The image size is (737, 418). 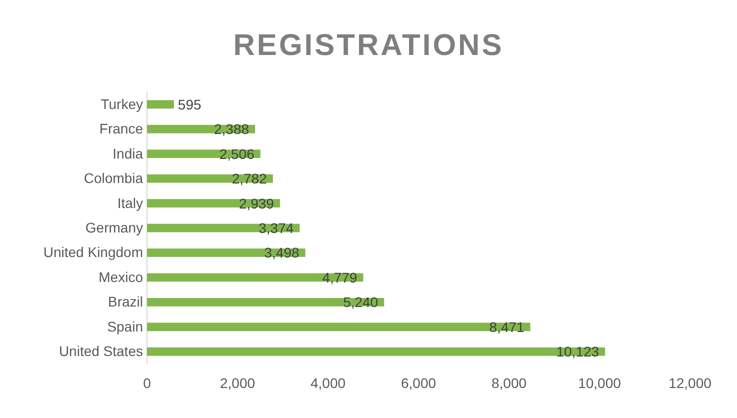 I want to click on data-label: 2,939, so click(x=256, y=203).